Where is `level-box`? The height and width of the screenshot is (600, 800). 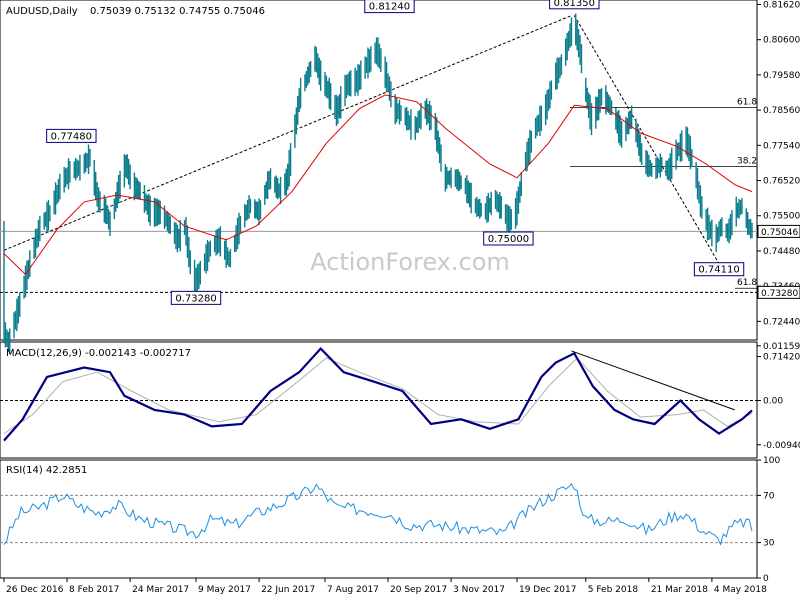 level-box is located at coordinates (778, 292).